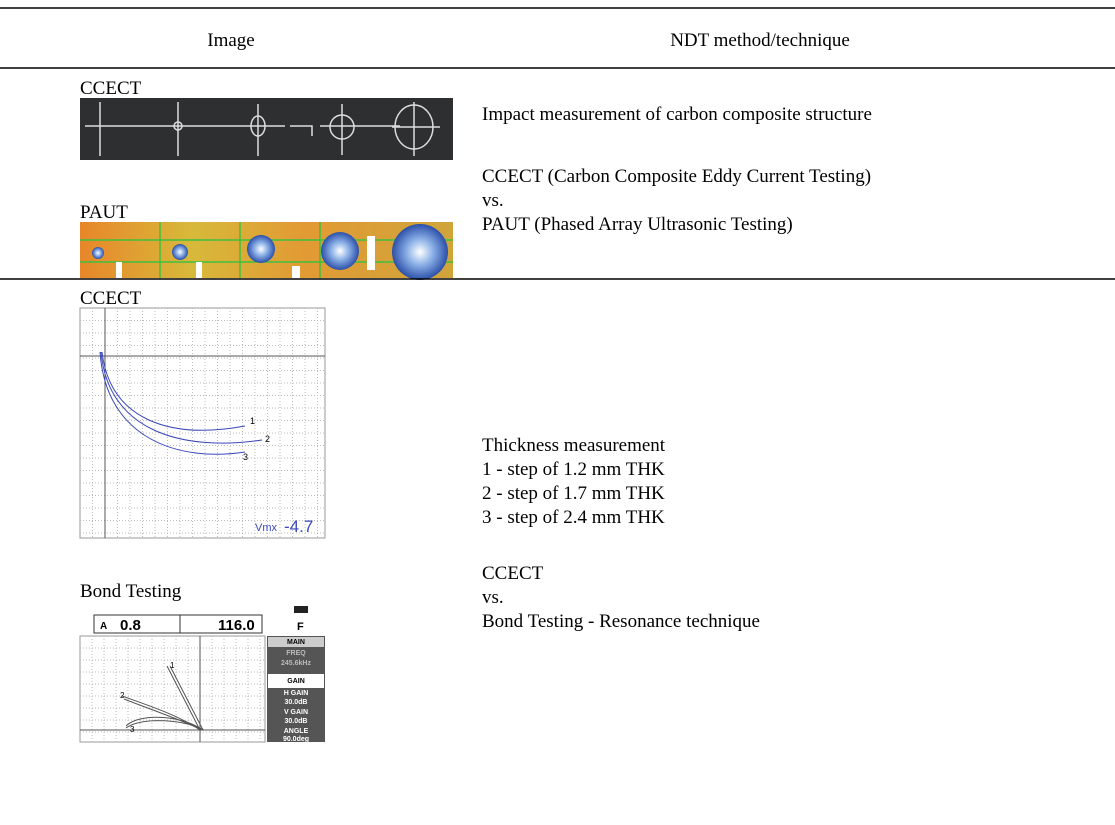  I want to click on description: CCECT, so click(513, 573).